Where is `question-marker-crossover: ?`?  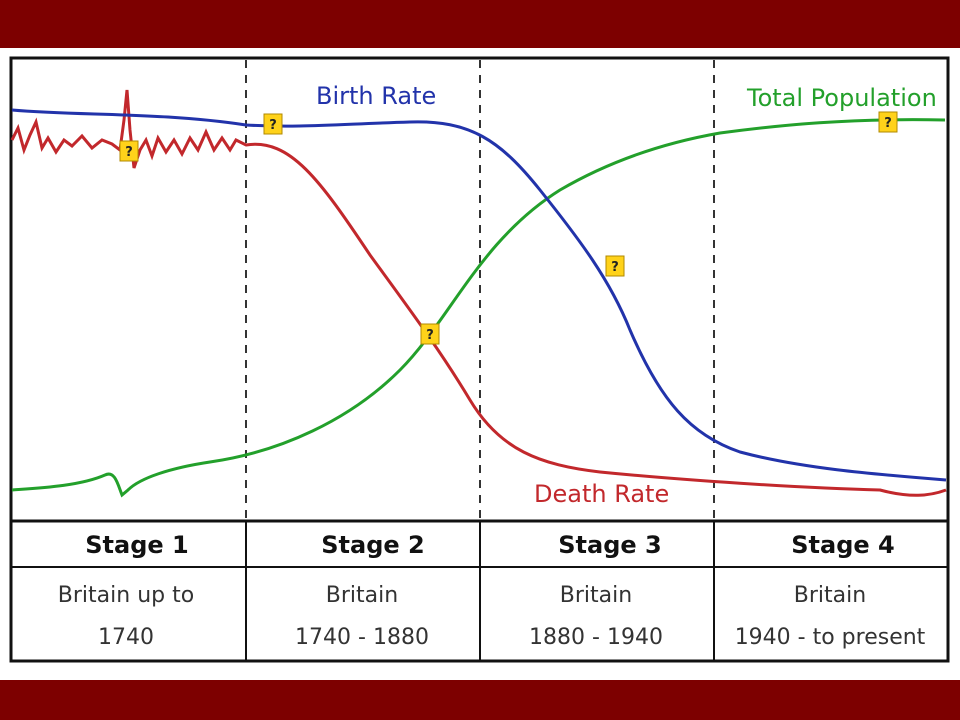 question-marker-crossover: ? is located at coordinates (430, 334).